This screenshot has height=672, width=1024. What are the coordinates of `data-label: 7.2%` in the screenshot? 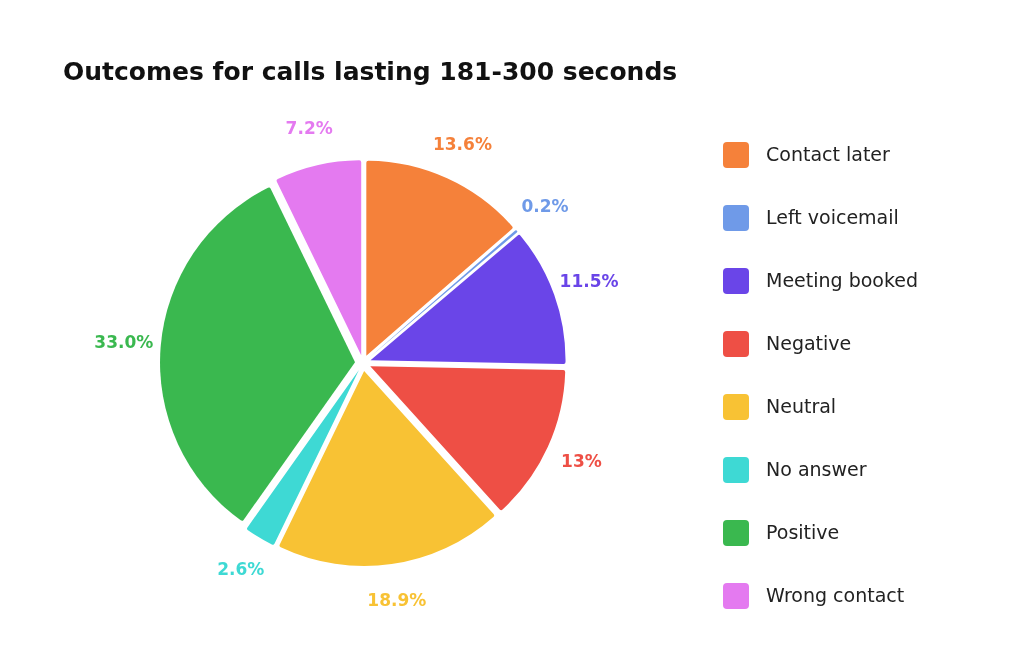 It's located at (309, 128).